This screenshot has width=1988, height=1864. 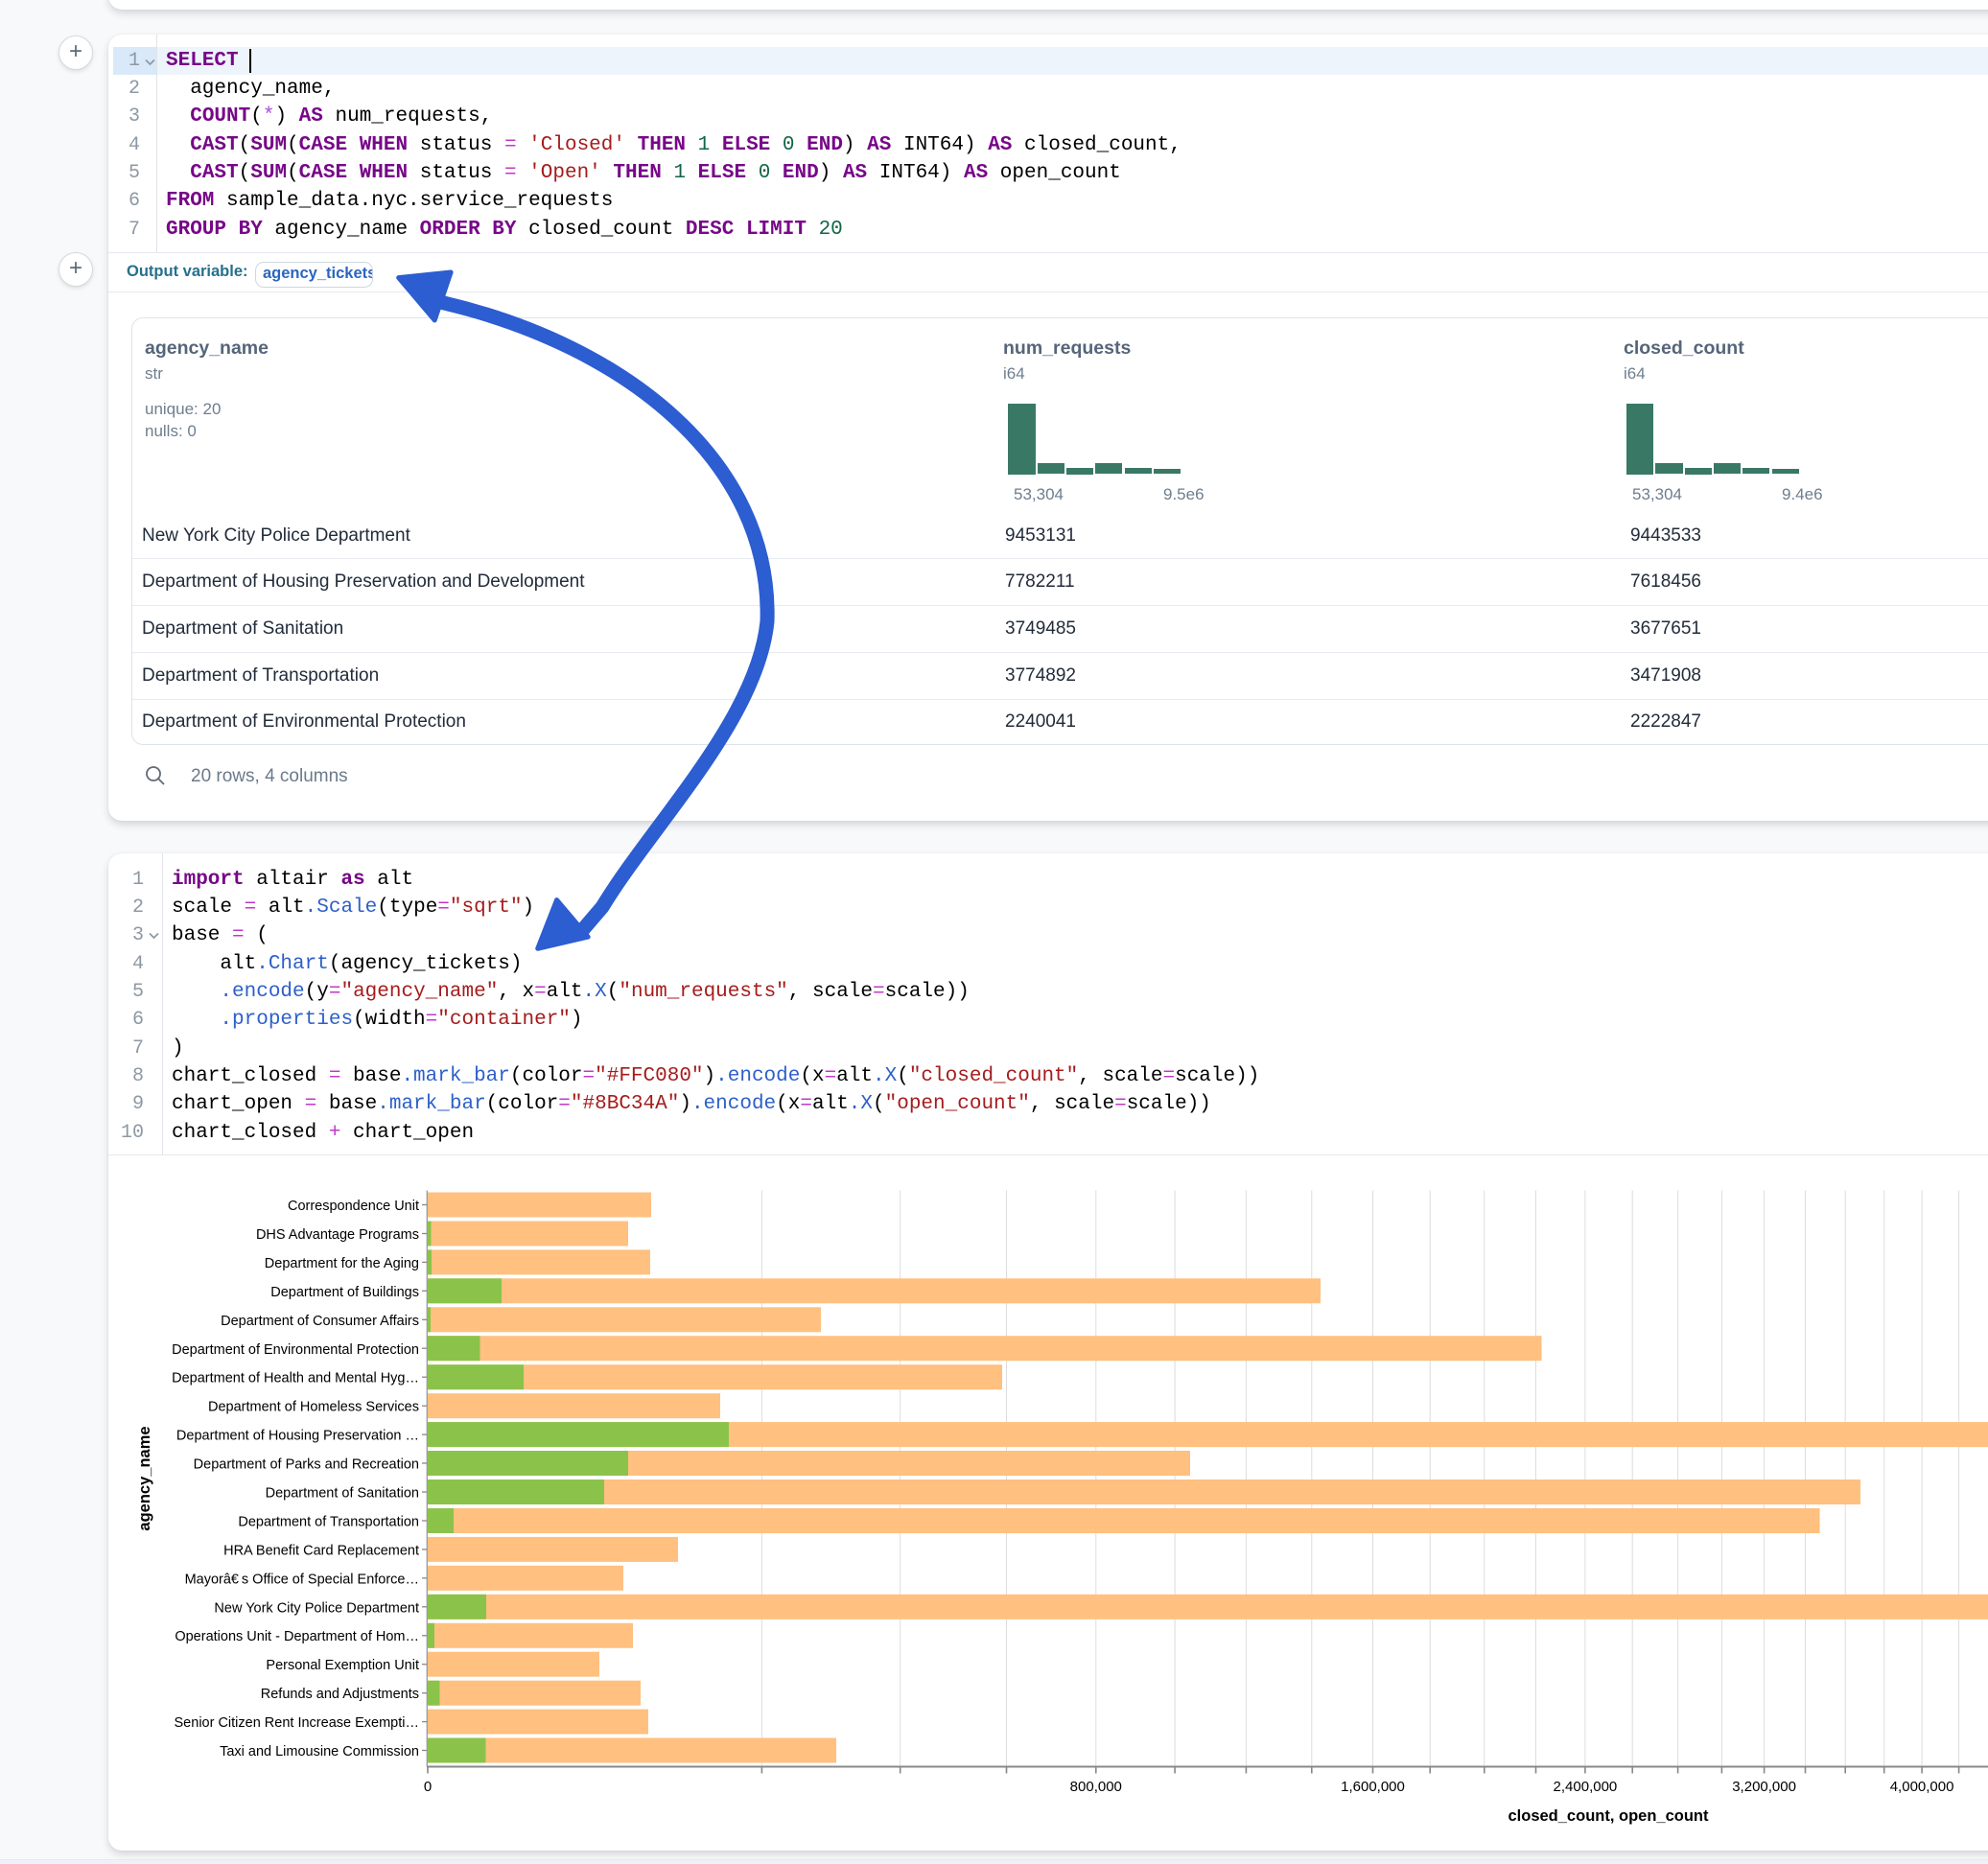 I want to click on svg-text: Department for the Aging, so click(x=342, y=1263).